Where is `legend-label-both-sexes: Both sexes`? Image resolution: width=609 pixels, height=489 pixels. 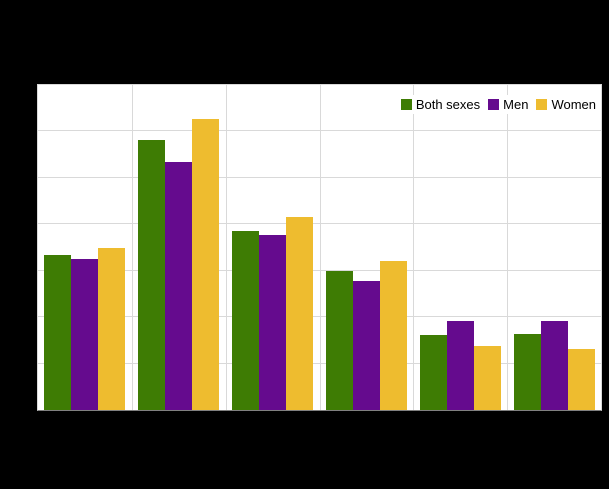
legend-label-both-sexes: Both sexes is located at coordinates (448, 104).